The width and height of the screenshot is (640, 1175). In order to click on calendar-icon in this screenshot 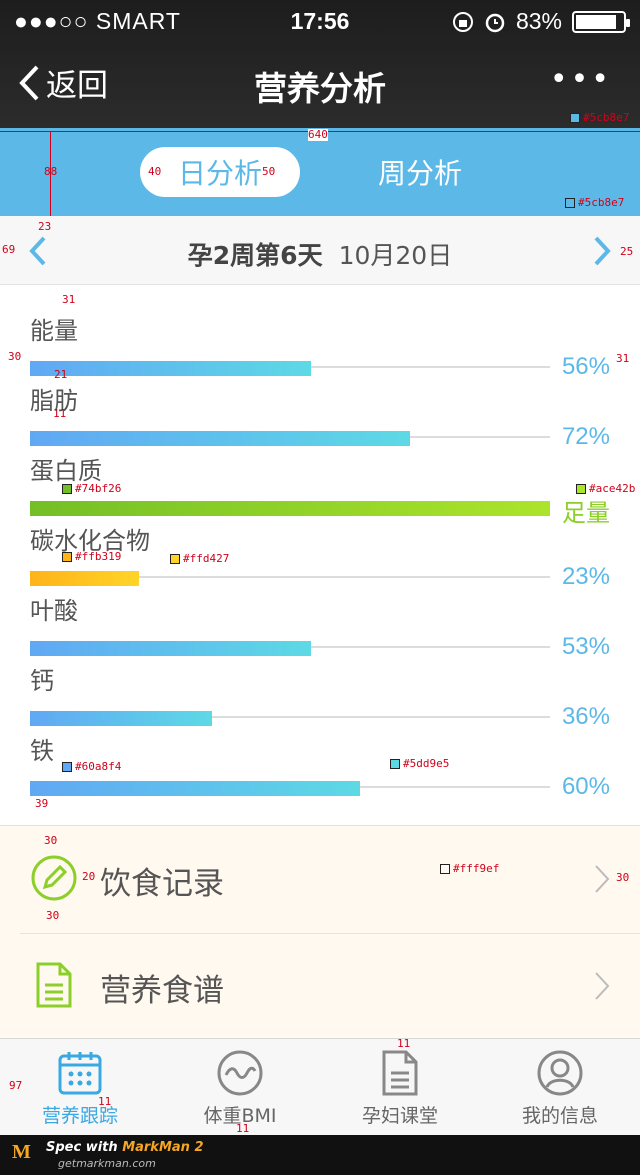, I will do `click(80, 1073)`.